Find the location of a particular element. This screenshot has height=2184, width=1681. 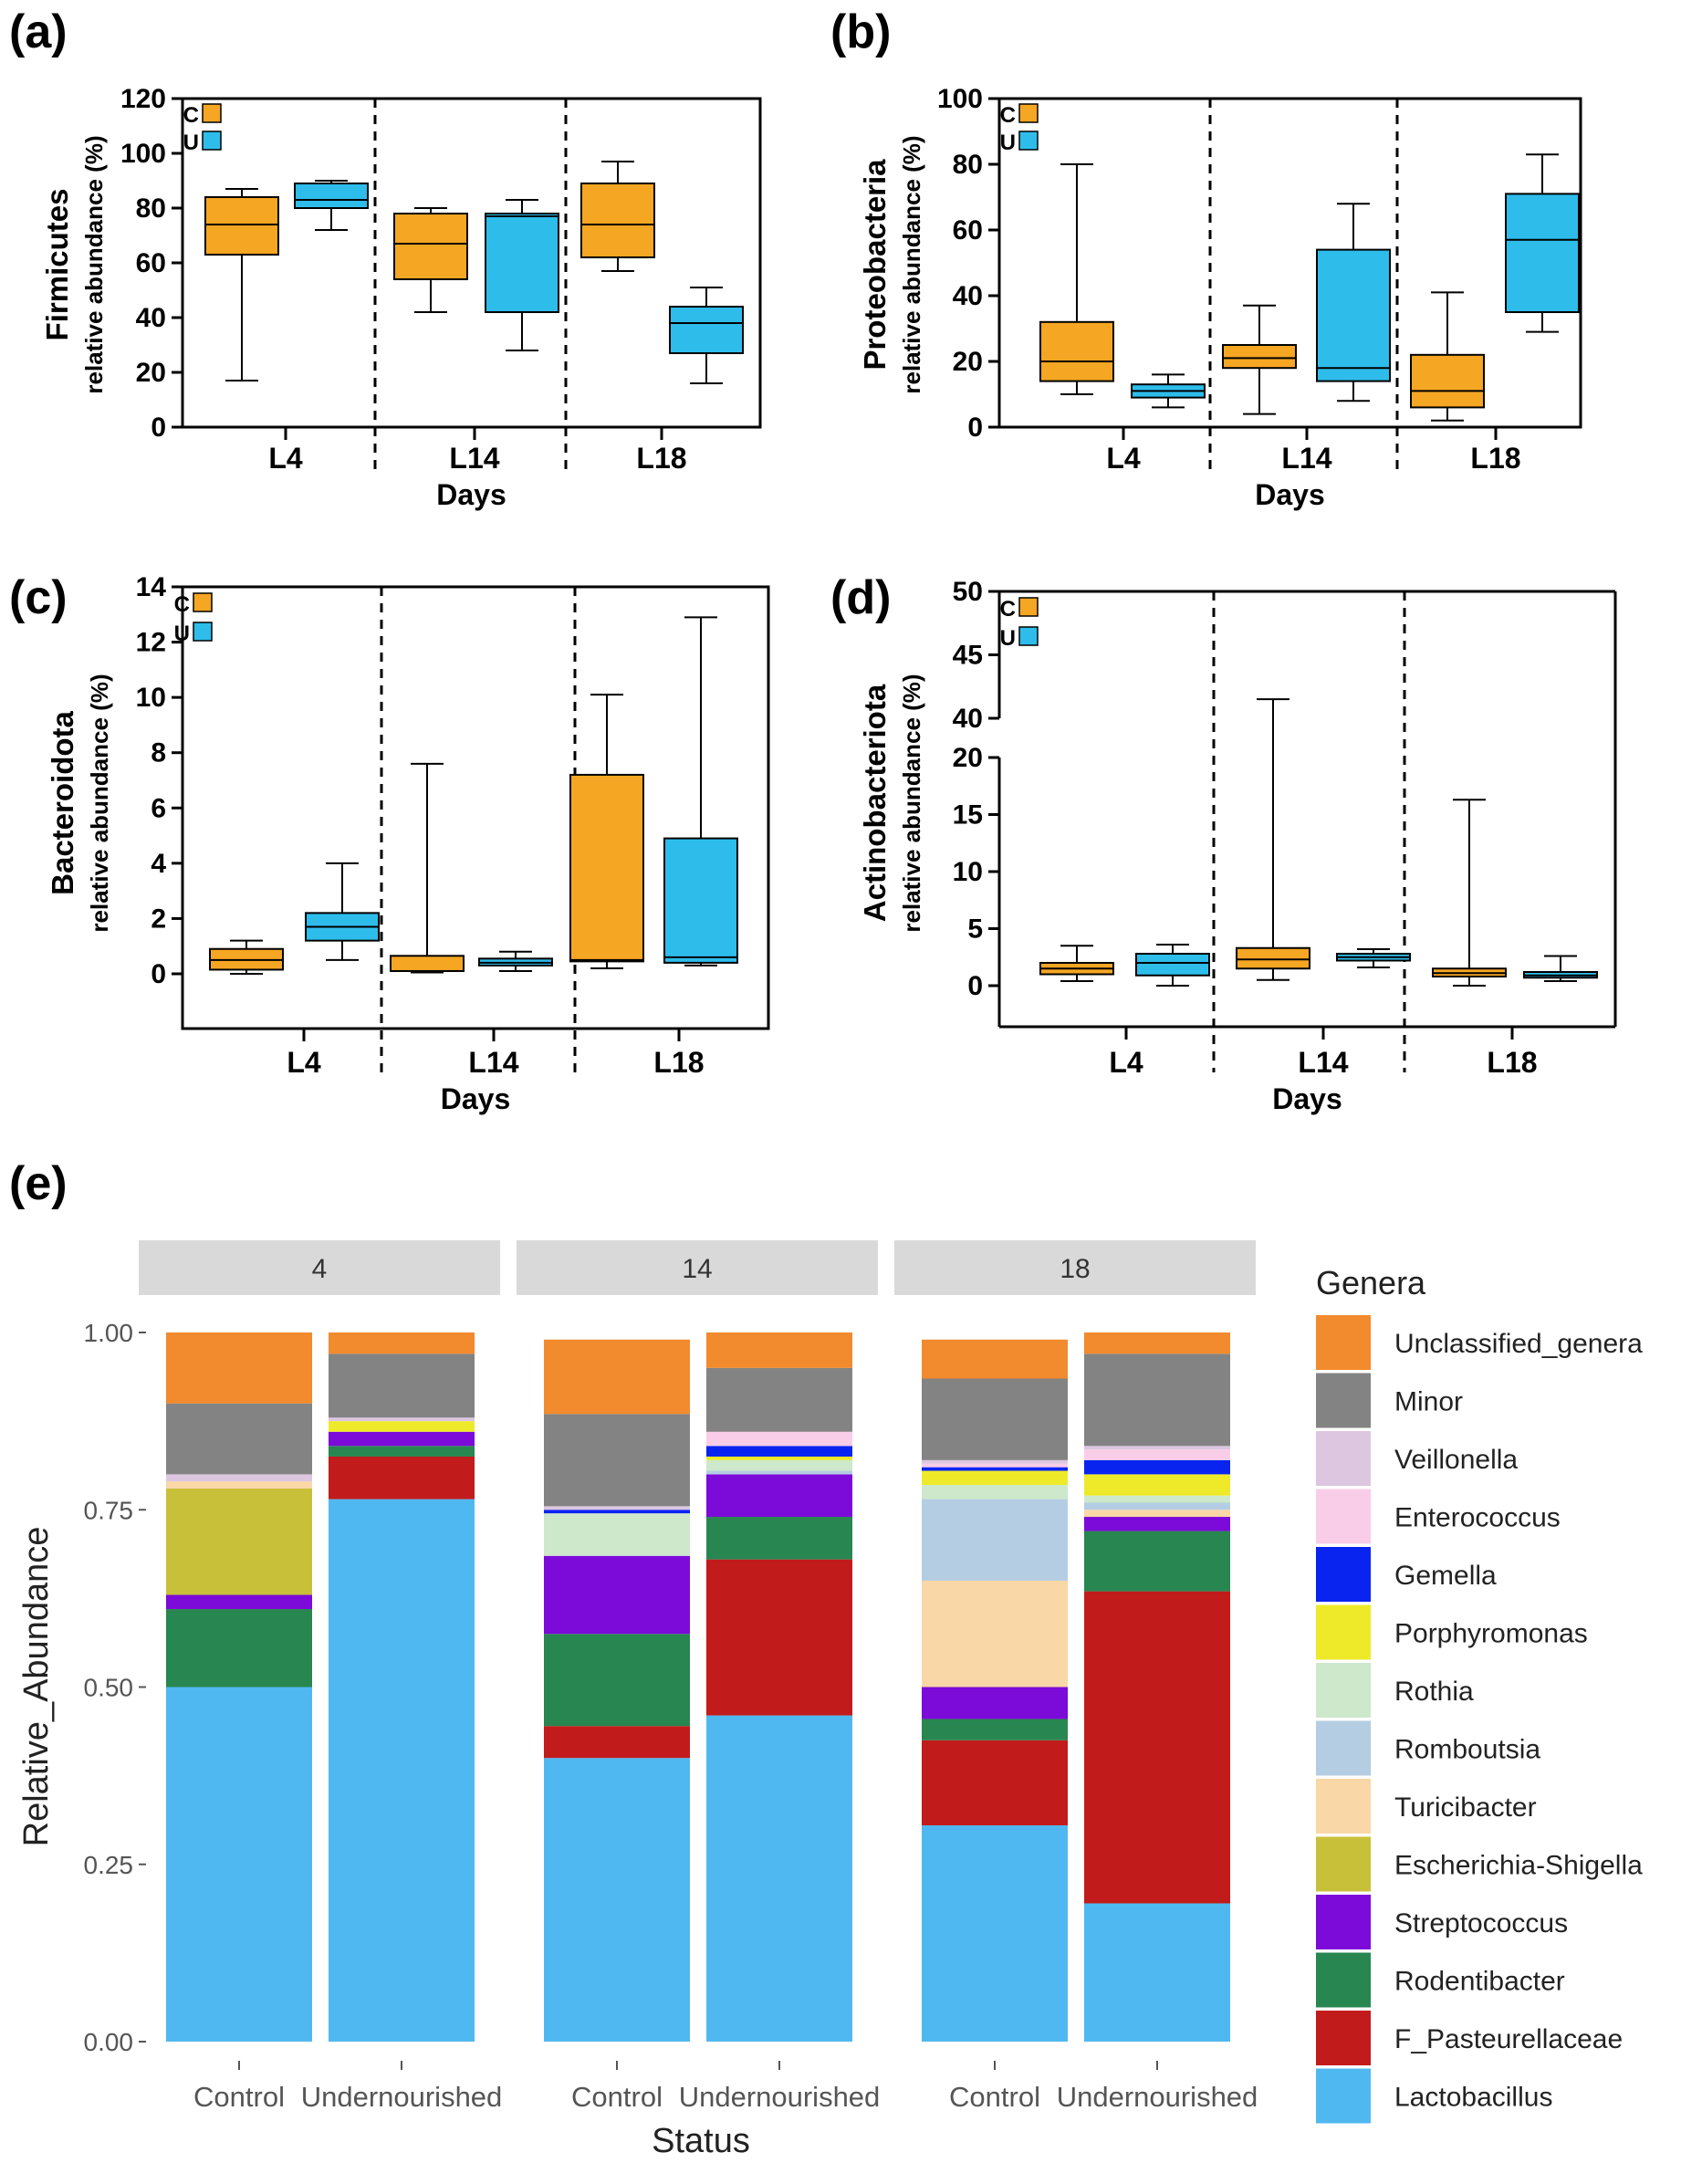

bar-18-Control is located at coordinates (995, 1690).